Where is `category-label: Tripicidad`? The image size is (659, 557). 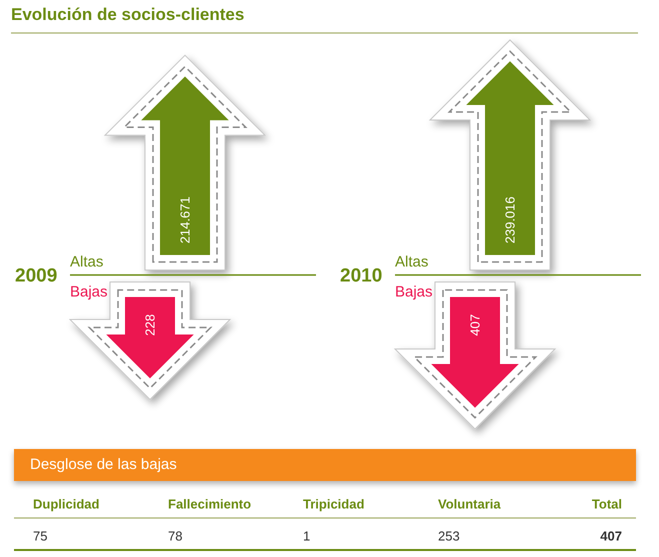
category-label: Tripicidad is located at coordinates (333, 504).